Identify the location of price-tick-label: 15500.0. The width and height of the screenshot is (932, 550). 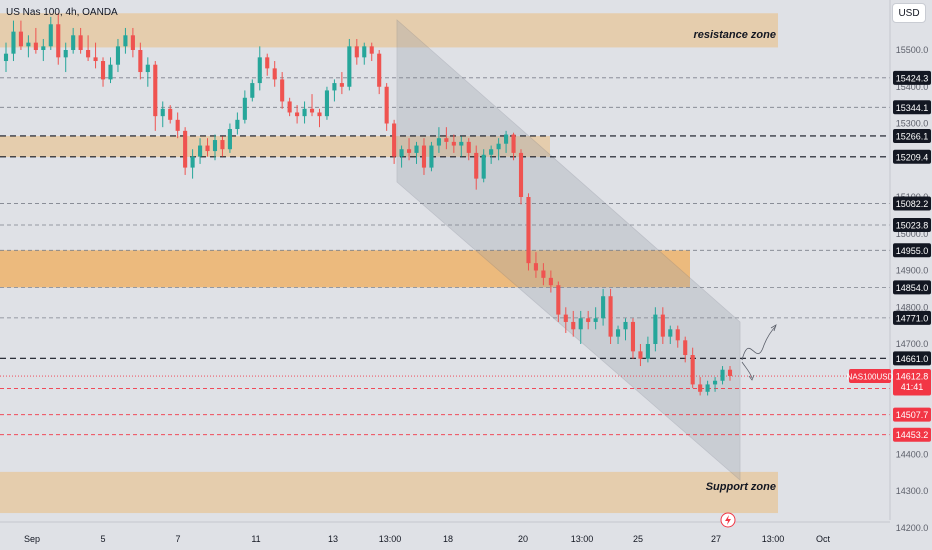
(912, 50).